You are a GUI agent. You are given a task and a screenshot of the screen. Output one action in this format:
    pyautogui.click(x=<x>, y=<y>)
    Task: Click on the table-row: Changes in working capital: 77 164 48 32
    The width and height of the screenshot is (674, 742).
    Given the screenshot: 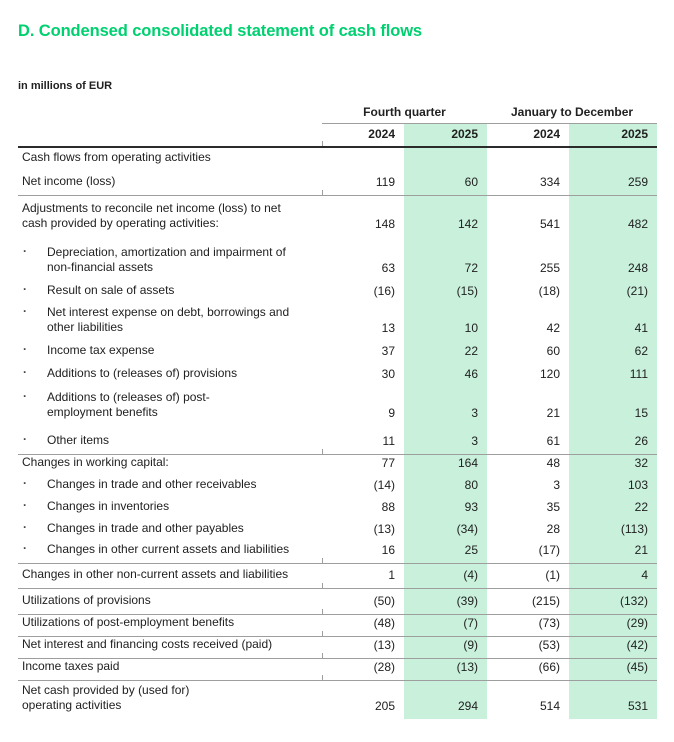 What is the action you would take?
    pyautogui.click(x=338, y=462)
    